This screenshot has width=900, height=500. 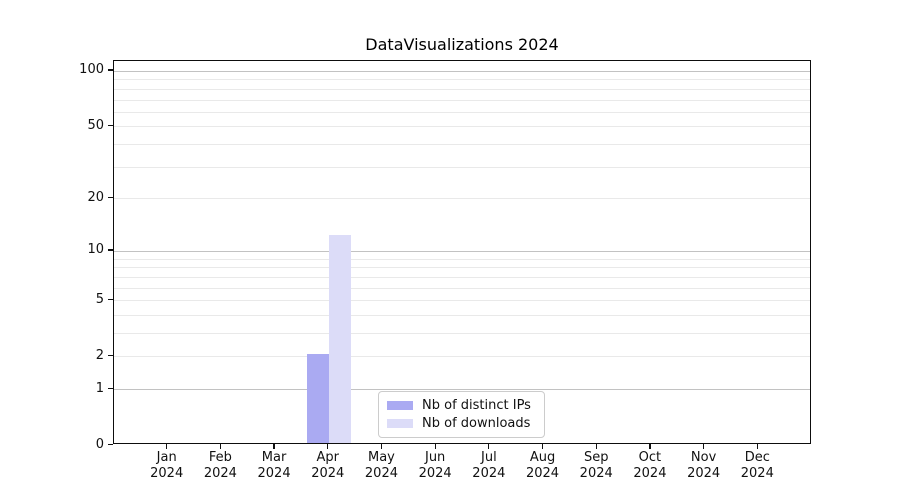 What do you see at coordinates (99, 355) in the screenshot?
I see `y-axis-tick-label: 2` at bounding box center [99, 355].